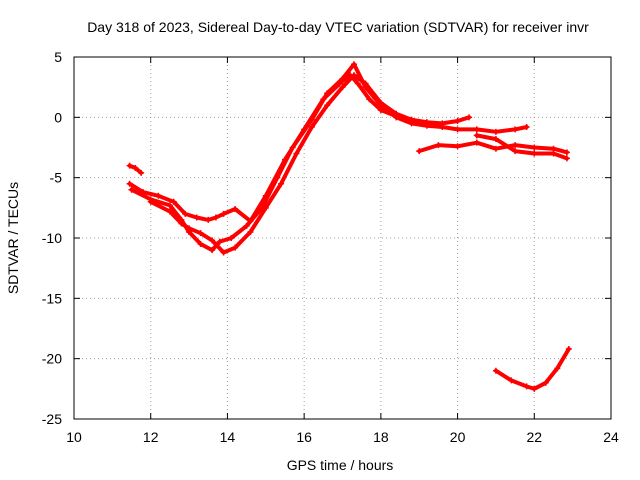  I want to click on series-segment-g, so click(532, 369).